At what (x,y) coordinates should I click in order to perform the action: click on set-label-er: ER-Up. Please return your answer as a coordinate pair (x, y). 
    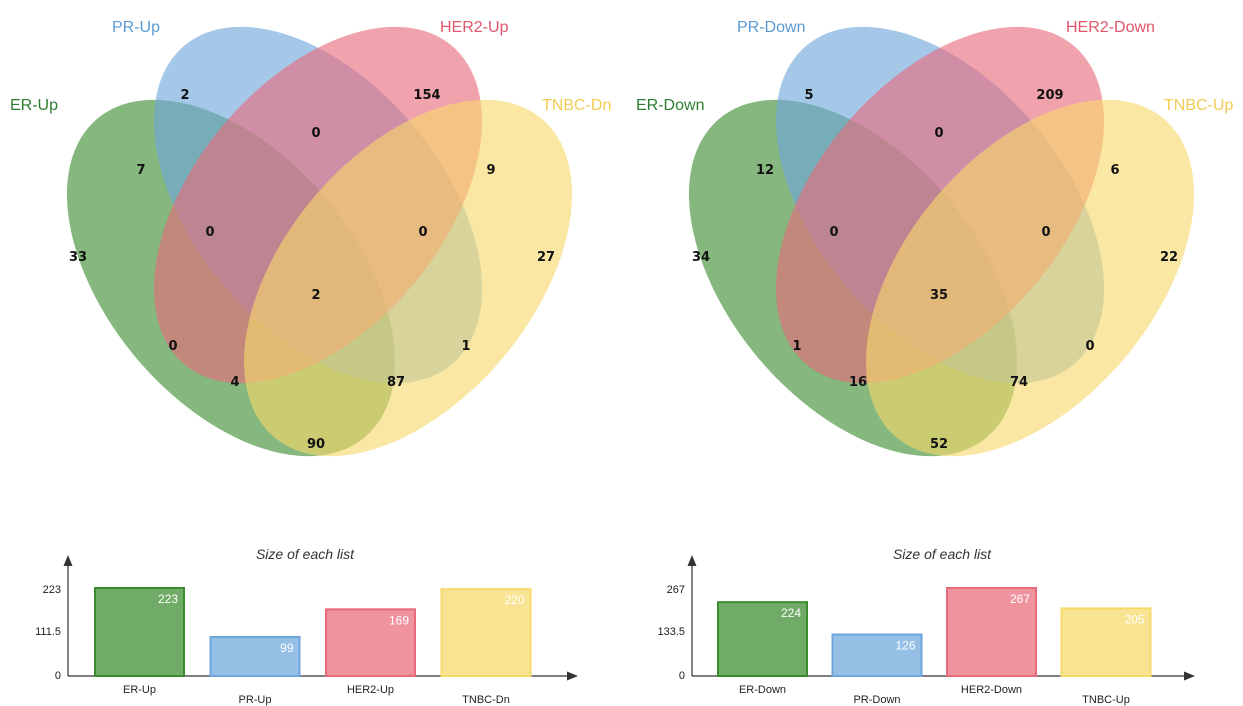
    Looking at the image, I should click on (34, 105).